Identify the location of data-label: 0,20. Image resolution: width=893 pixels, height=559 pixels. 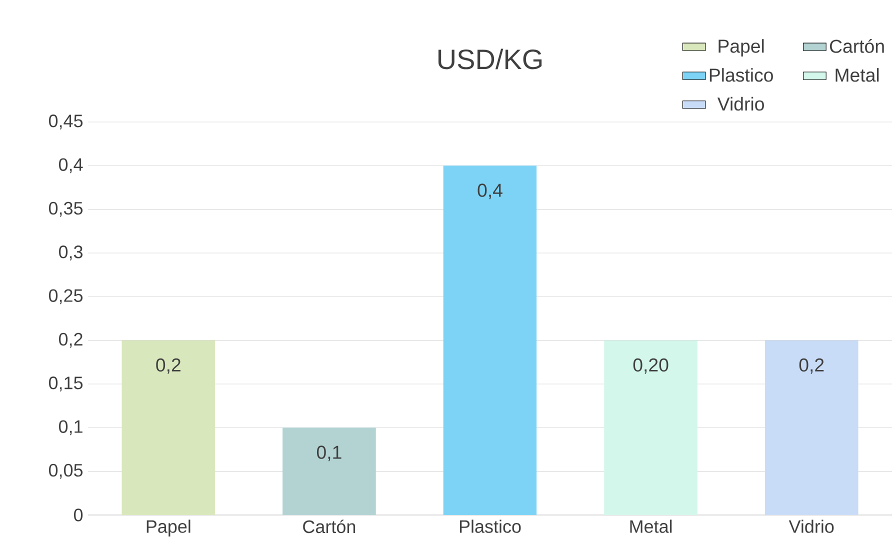
(650, 366).